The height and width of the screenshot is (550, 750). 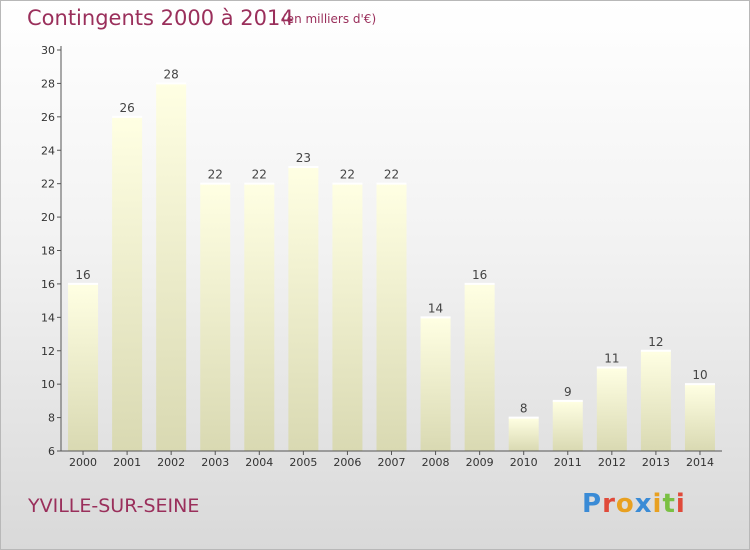 I want to click on chart-title: Contingents 2000 à 2014, so click(x=160, y=18).